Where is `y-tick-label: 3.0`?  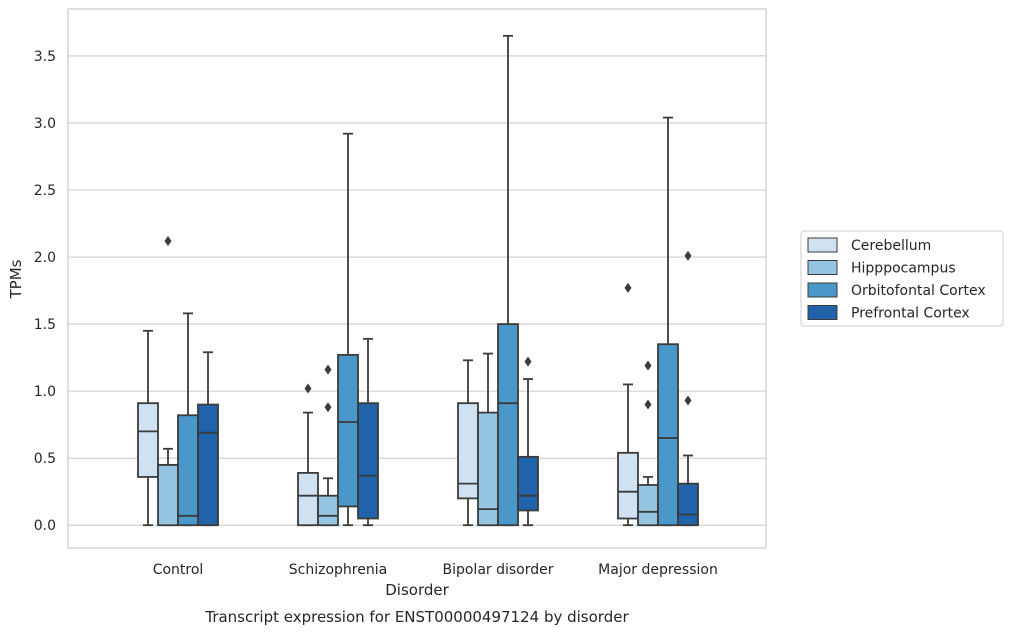
y-tick-label: 3.0 is located at coordinates (45, 124).